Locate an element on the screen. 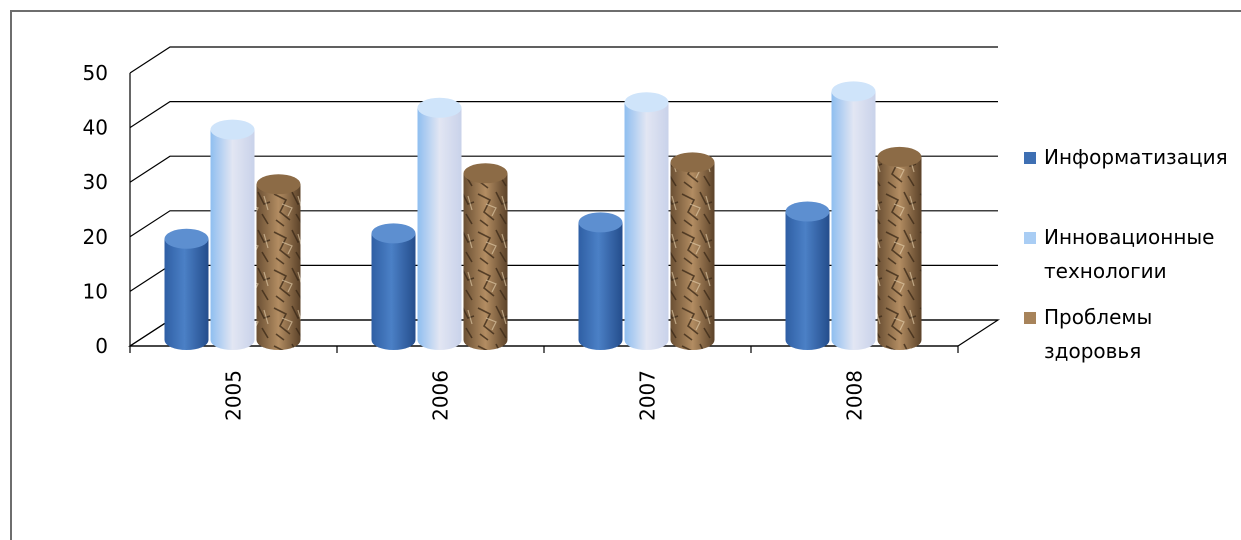 Image resolution: width=1241 pixels, height=540 pixels. x-tick-label: 2008 is located at coordinates (855, 395).